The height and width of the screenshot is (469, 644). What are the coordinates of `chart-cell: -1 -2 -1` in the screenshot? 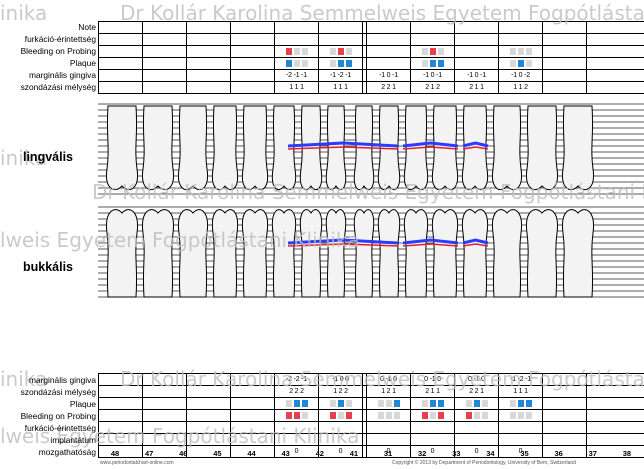 It's located at (521, 379).